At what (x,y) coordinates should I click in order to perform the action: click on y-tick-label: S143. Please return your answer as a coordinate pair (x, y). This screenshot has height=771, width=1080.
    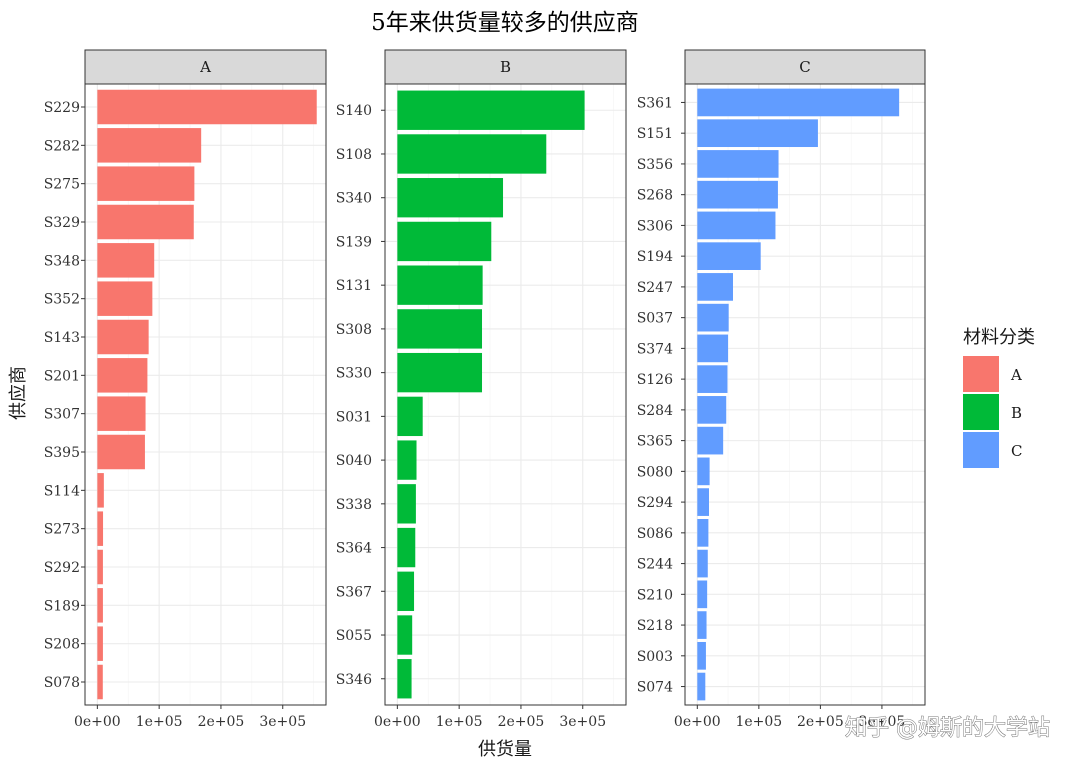
    Looking at the image, I should click on (62, 338).